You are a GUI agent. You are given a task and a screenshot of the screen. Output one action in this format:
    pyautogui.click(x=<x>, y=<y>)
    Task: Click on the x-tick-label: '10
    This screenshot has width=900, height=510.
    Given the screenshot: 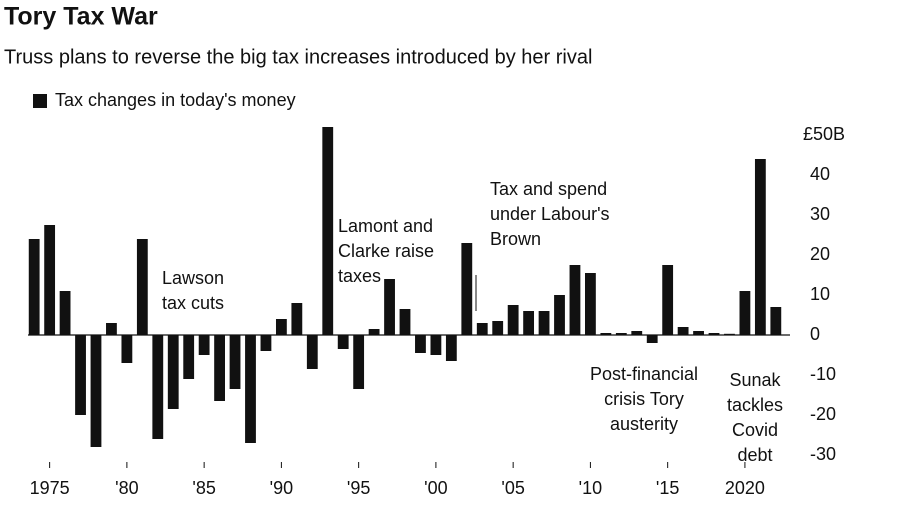 What is the action you would take?
    pyautogui.click(x=590, y=488)
    